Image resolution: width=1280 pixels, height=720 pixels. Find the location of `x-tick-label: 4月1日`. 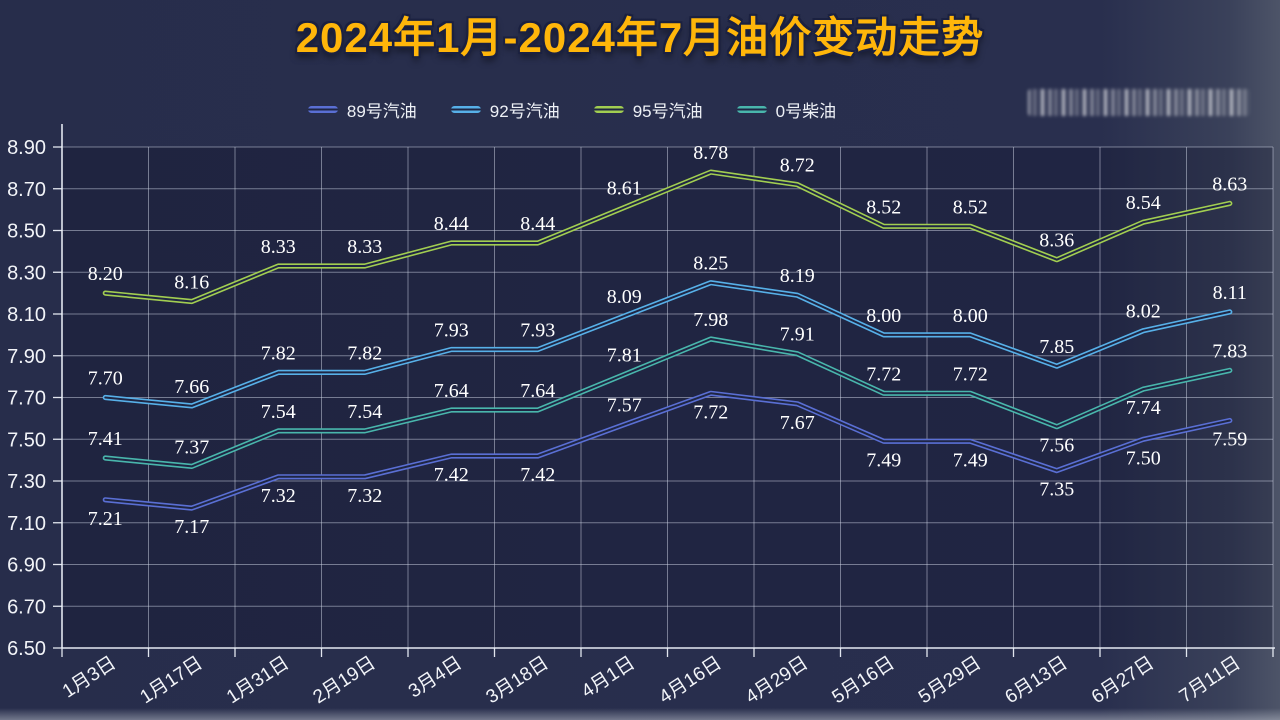

x-tick-label: 4月1日 is located at coordinates (608, 678).